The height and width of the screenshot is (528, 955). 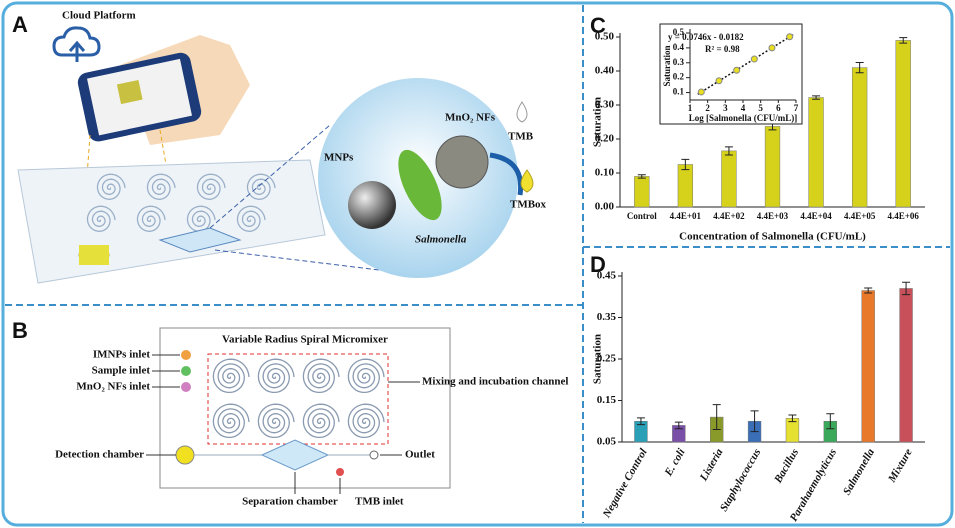 What do you see at coordinates (441, 240) in the screenshot?
I see `salmonella-label: Salmonella` at bounding box center [441, 240].